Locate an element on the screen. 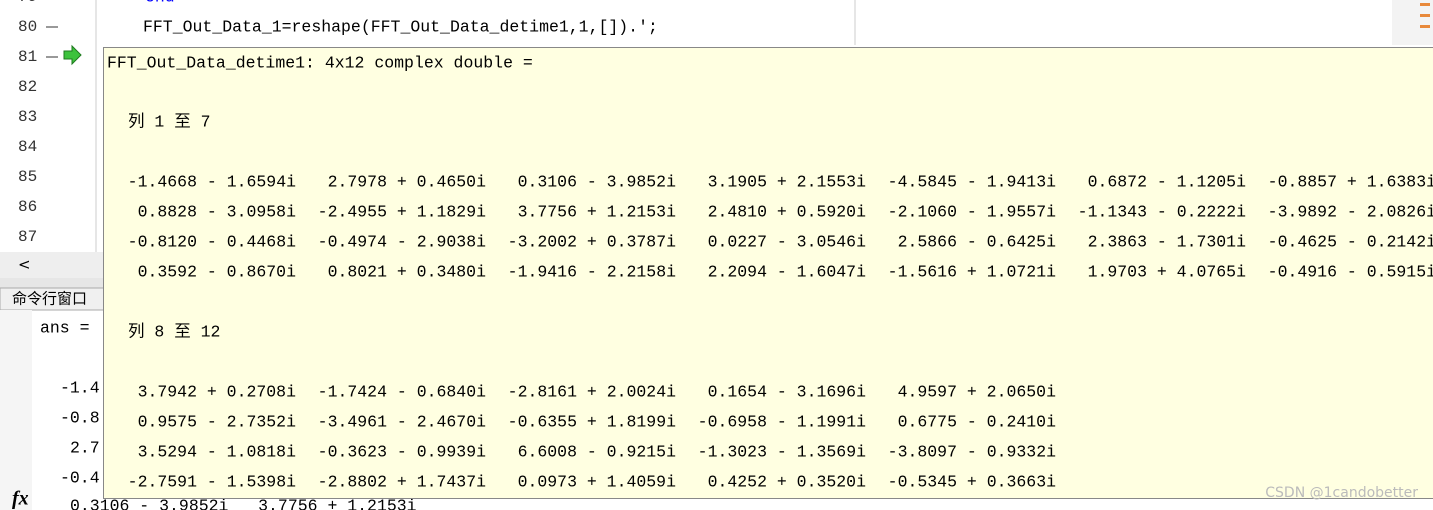  matrix-cell: 4.9597 + 2.0650i is located at coordinates (977, 391).